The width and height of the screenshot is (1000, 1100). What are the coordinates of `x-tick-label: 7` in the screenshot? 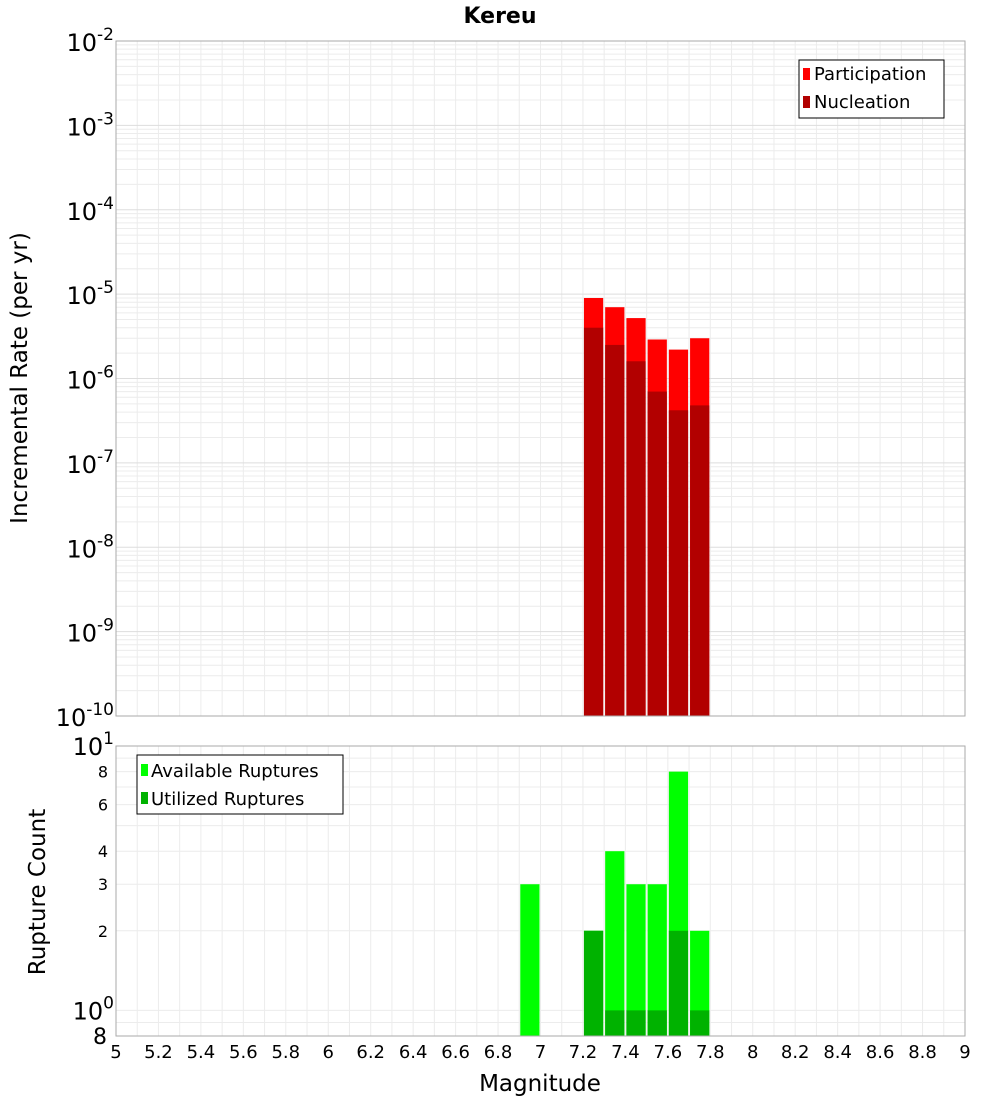 It's located at (540, 1052).